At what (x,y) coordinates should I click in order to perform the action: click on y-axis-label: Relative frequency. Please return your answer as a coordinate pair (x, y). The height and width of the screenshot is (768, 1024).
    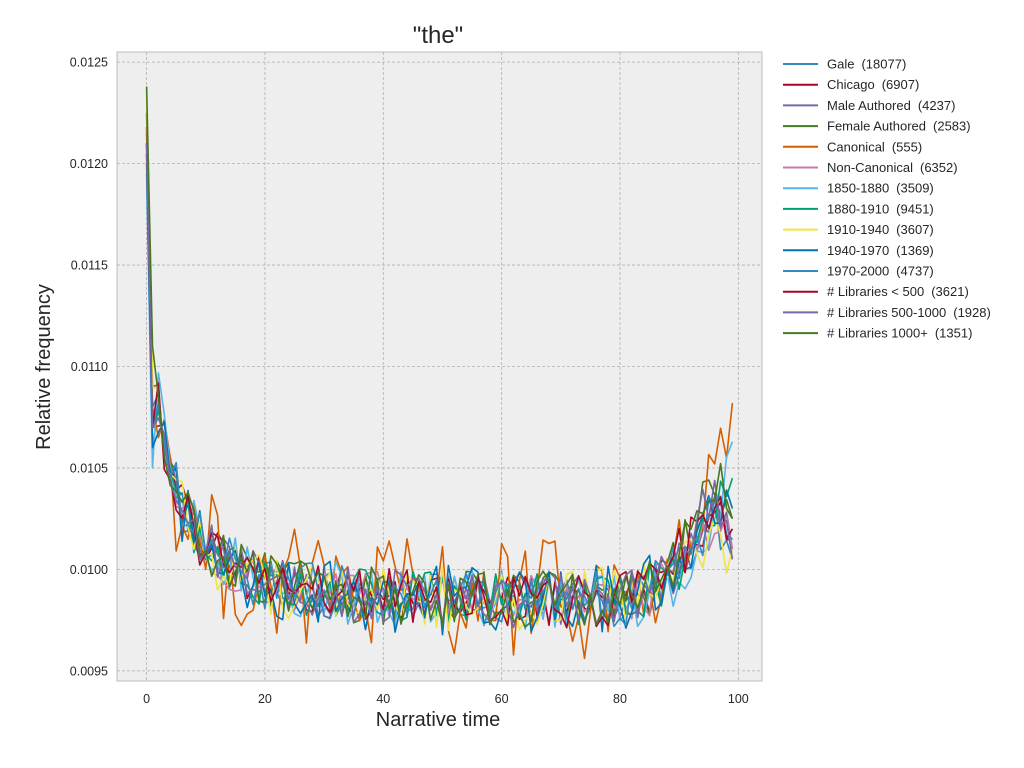
    Looking at the image, I should click on (44, 367).